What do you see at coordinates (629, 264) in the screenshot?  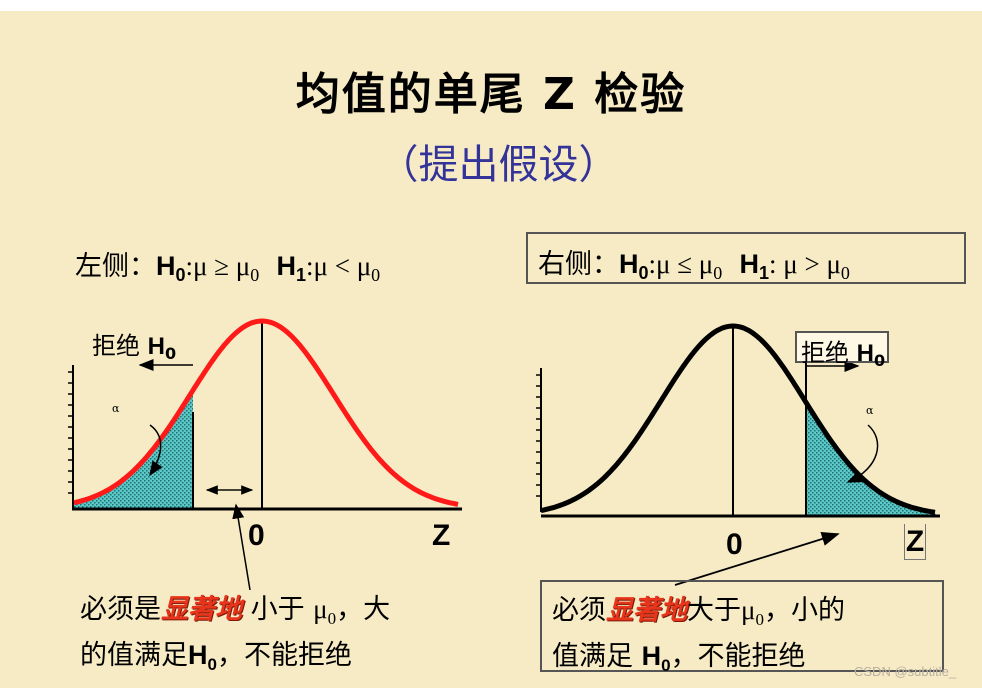 I see `right-h0-label: H` at bounding box center [629, 264].